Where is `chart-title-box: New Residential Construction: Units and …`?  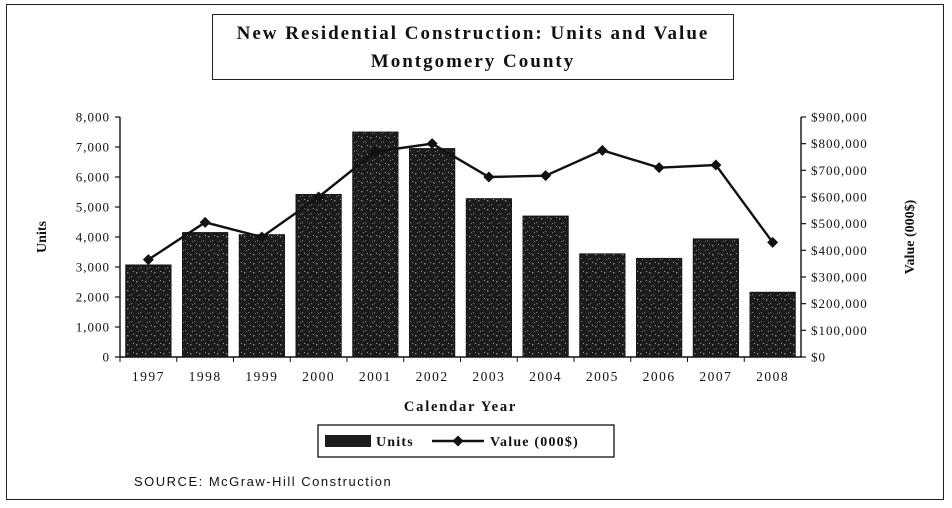
chart-title-box: New Residential Construction: Units and … is located at coordinates (473, 47).